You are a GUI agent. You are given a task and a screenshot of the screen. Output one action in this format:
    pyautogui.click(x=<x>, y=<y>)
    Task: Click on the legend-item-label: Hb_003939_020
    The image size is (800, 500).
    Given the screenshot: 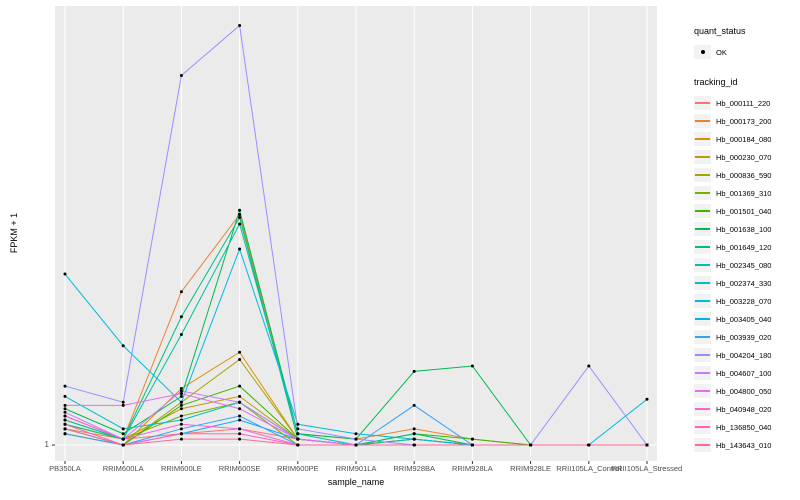 What is the action you would take?
    pyautogui.click(x=744, y=337)
    